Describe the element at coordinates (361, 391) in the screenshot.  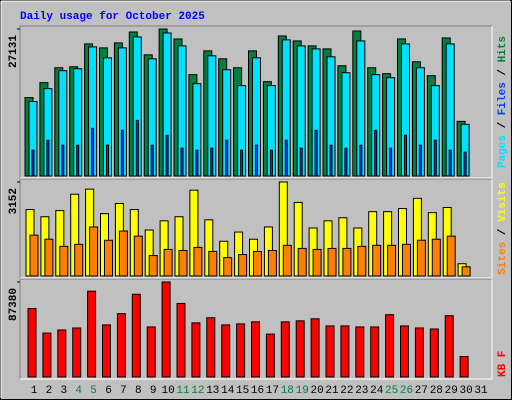
I see `x-tick-label: 23` at that location.